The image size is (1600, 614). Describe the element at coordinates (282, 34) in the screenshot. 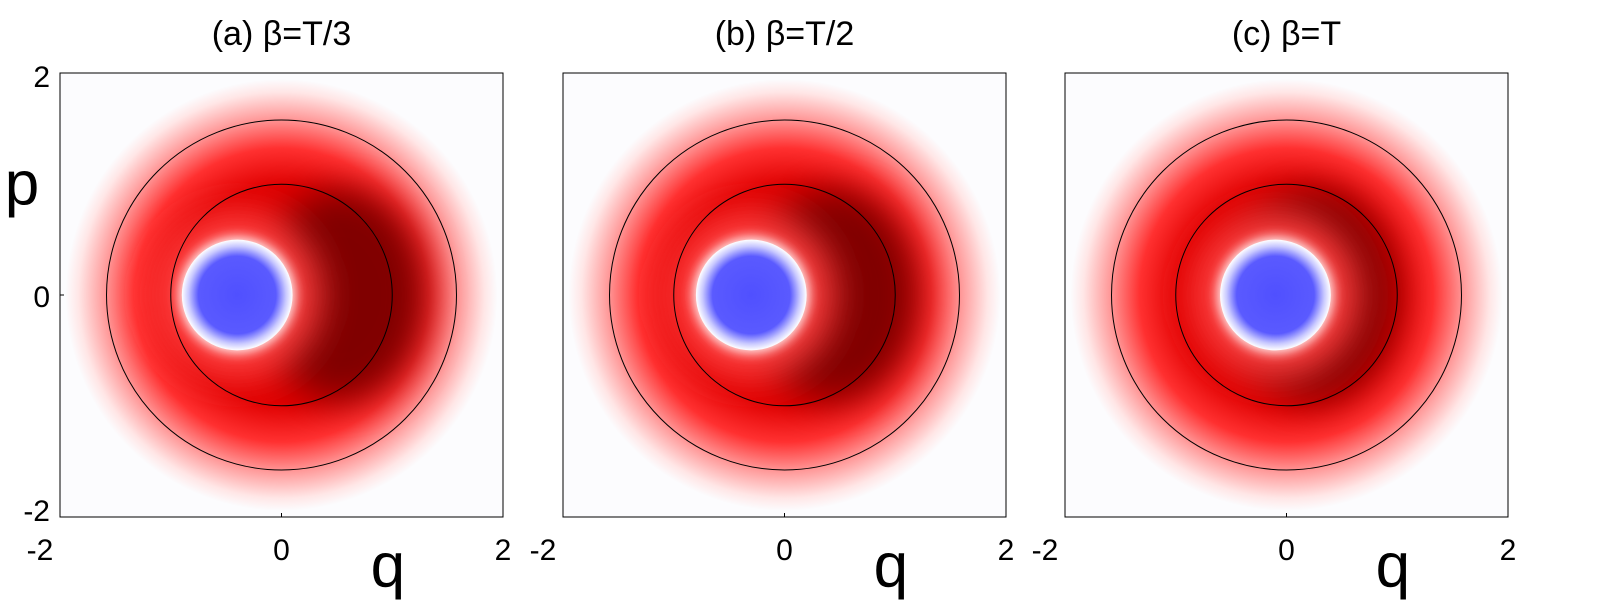

I see `panel-title: (a) β=T/3` at that location.